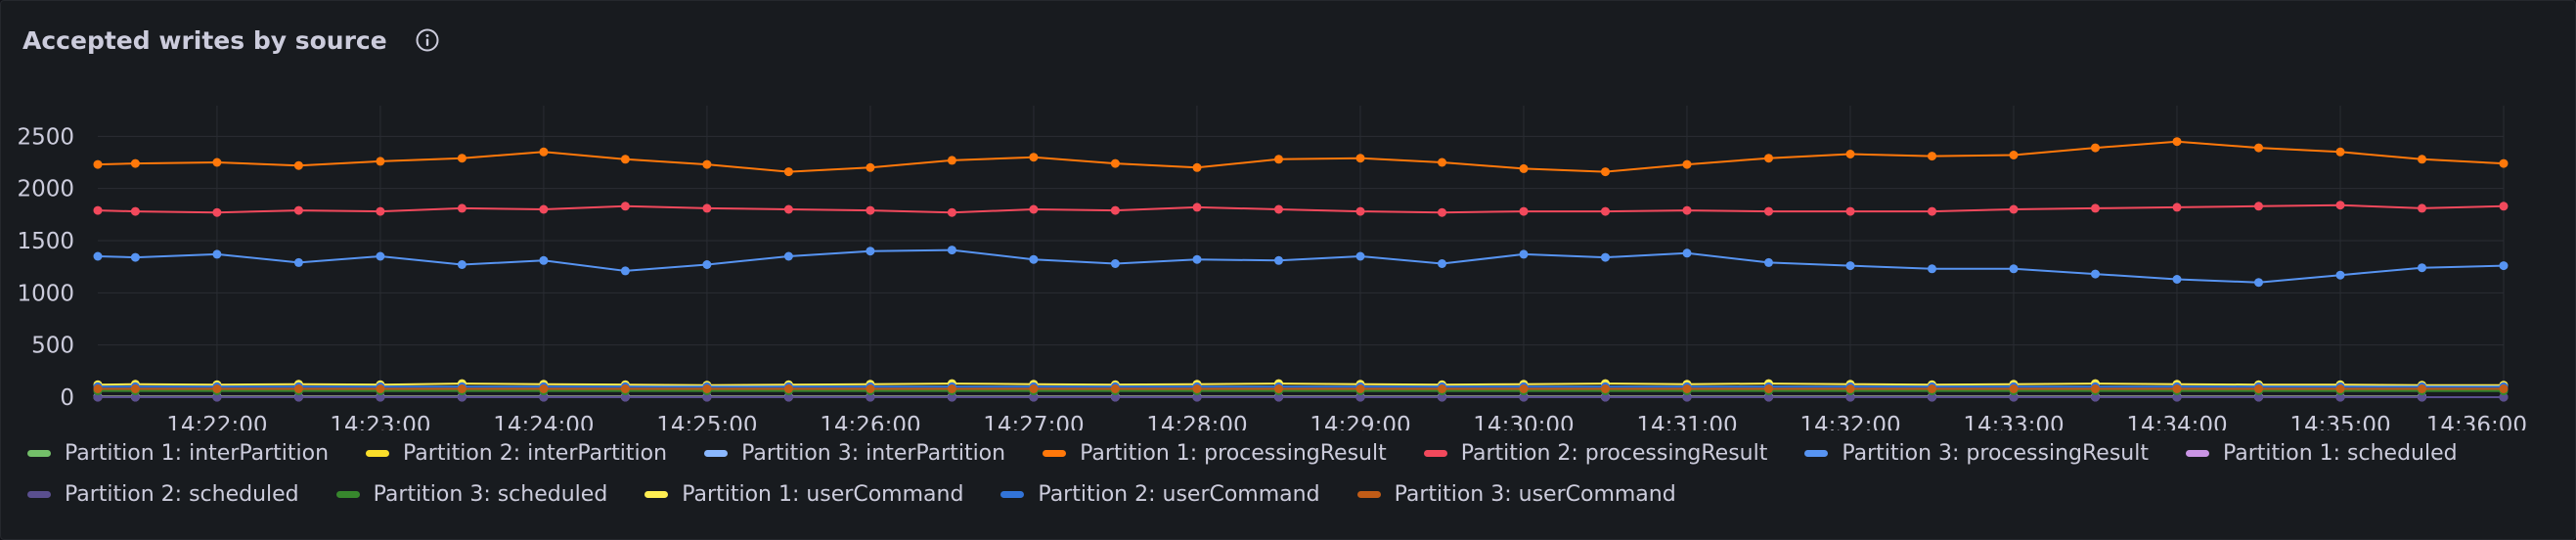  Describe the element at coordinates (2321, 453) in the screenshot. I see `legend-item: Partition 1: scheduled` at that location.